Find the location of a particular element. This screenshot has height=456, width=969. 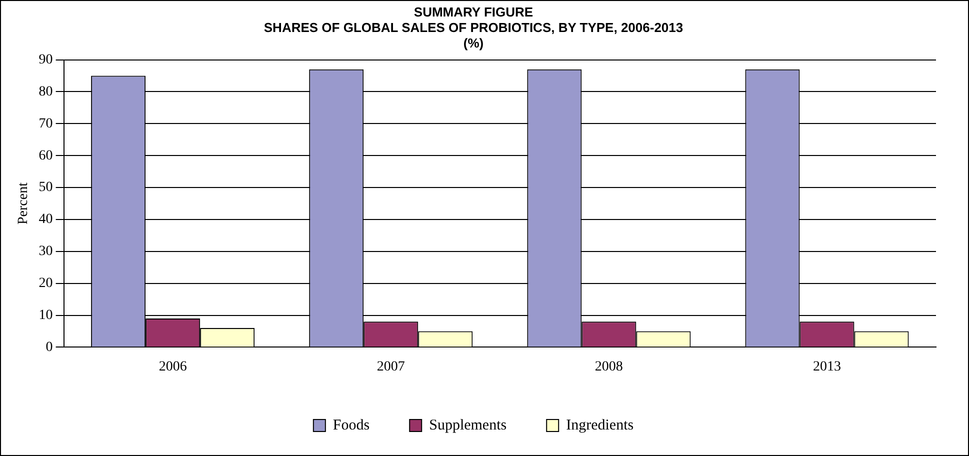

y-tick-label: 20 is located at coordinates (45, 284).